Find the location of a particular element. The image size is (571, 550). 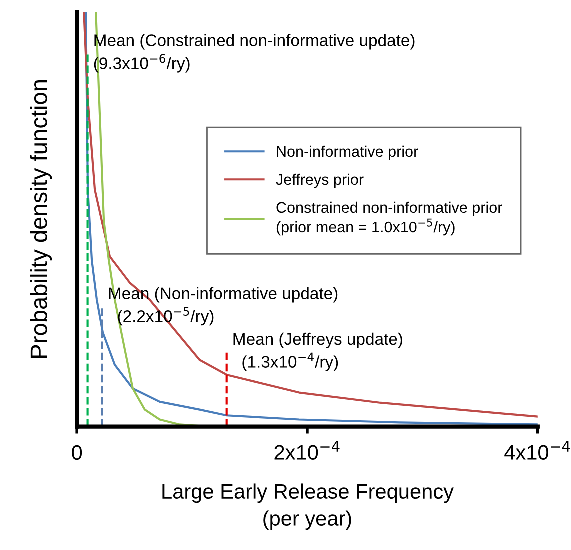

annotation: Mean (Jeffreys update) (1.3x10$^{−4}$/ry) is located at coordinates (318, 352).